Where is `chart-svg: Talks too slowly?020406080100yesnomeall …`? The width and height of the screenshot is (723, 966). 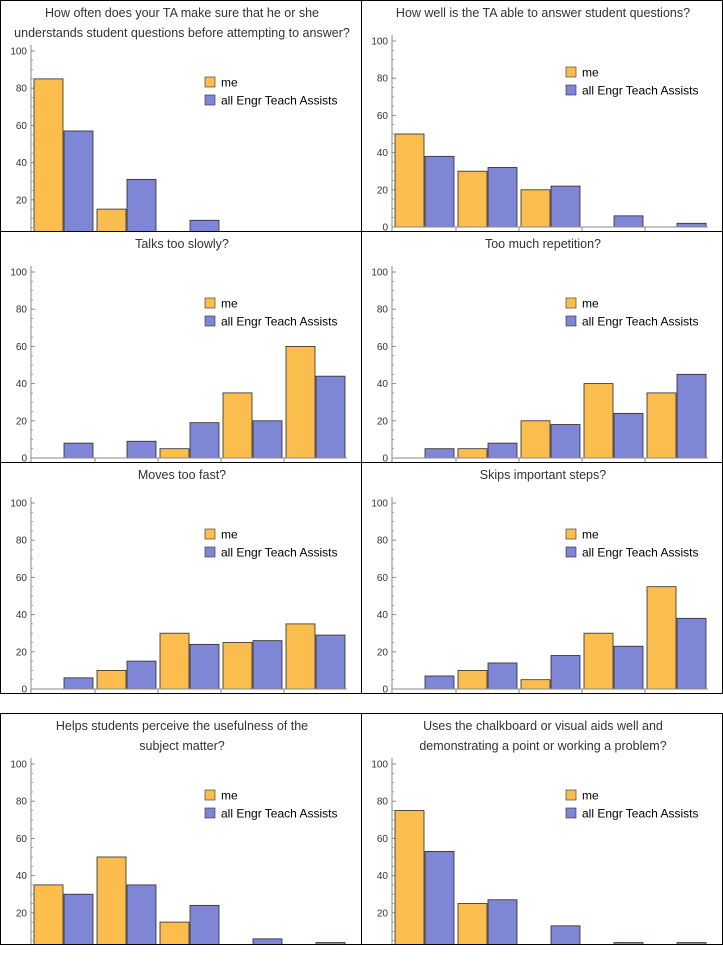 chart-svg: Talks too slowly?020406080100yesnomeall … is located at coordinates (178, 349).